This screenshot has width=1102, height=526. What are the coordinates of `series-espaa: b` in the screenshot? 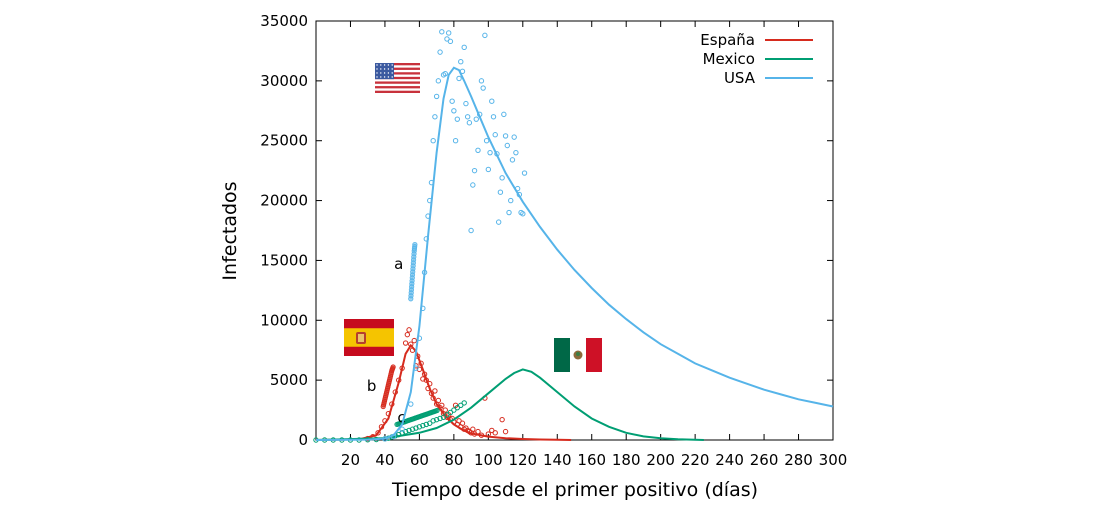 It's located at (443, 384).